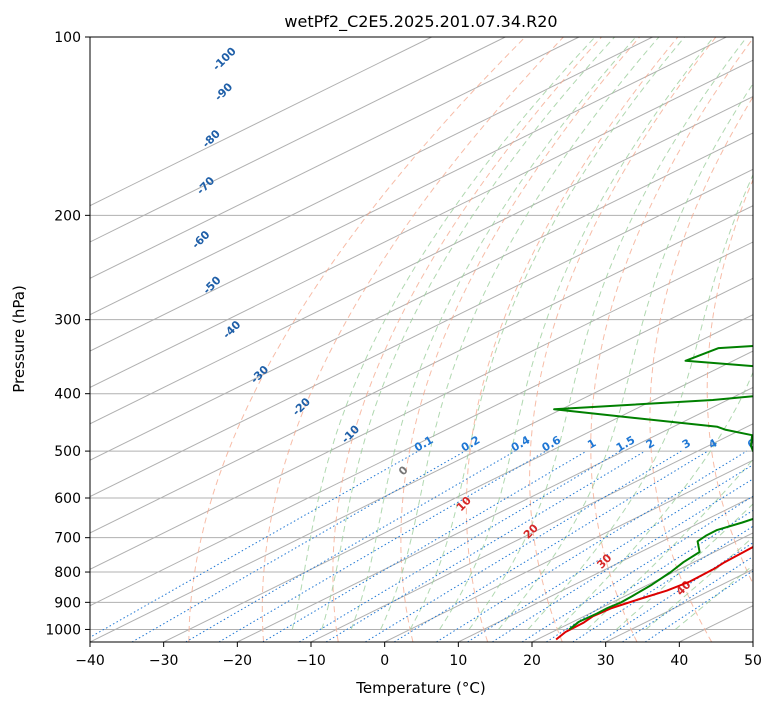 This screenshot has height=708, width=775. Describe the element at coordinates (604, 561) in the screenshot. I see `dry-adiabat-label: 30` at that location.